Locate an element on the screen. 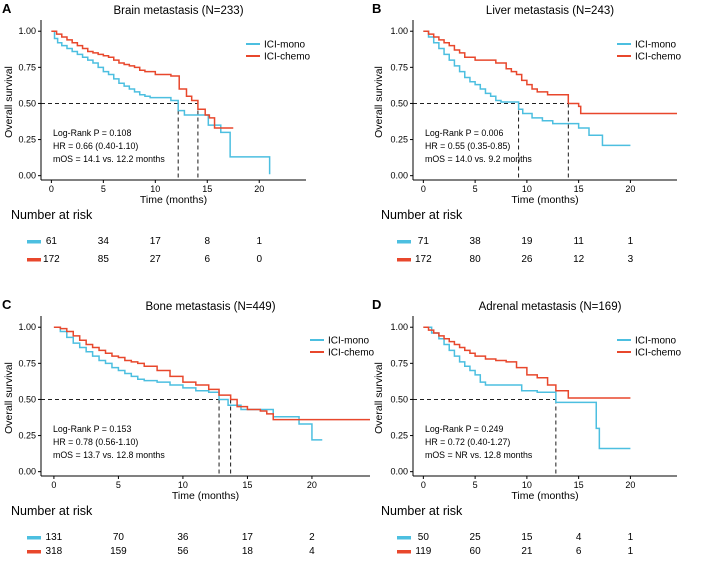 The width and height of the screenshot is (713, 561). risk-table-value: 15 is located at coordinates (527, 537).